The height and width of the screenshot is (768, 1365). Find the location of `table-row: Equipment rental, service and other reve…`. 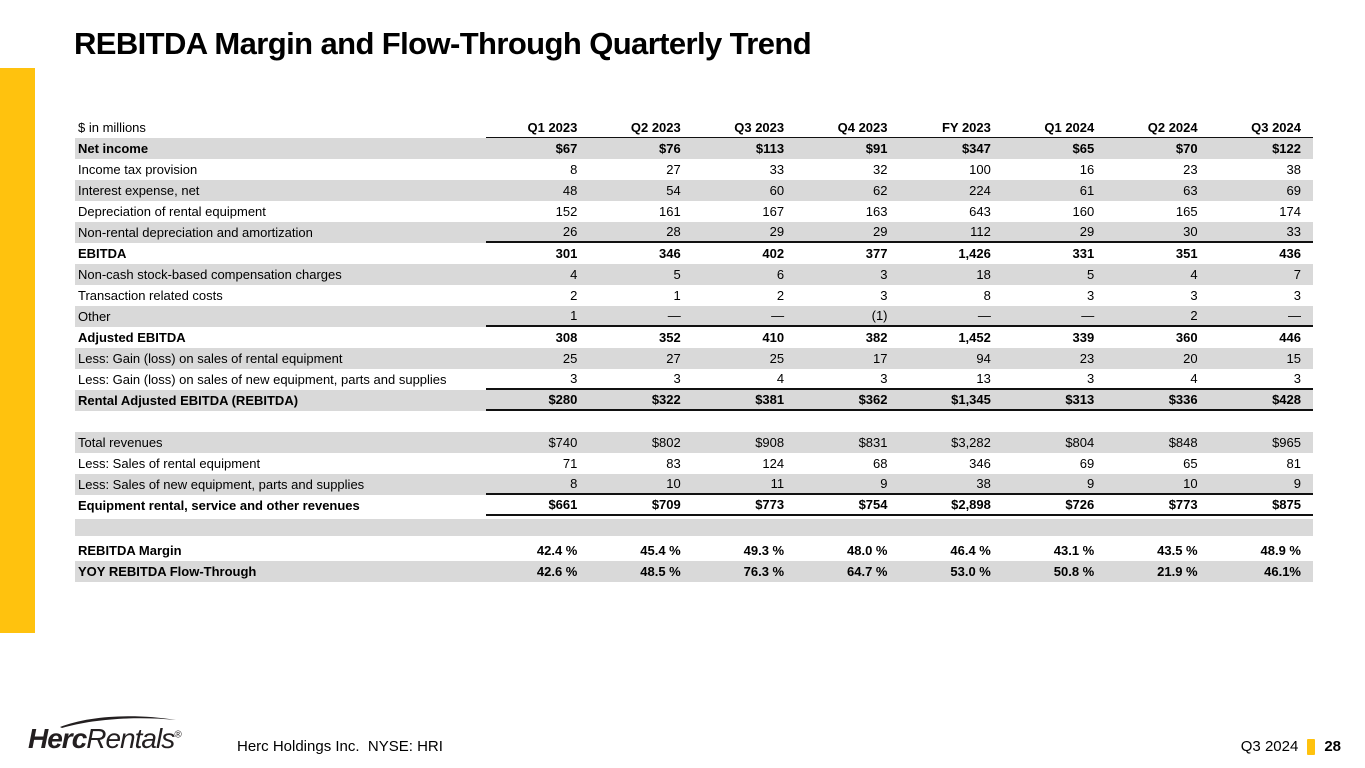

table-row: Equipment rental, service and other reve… is located at coordinates (694, 505).